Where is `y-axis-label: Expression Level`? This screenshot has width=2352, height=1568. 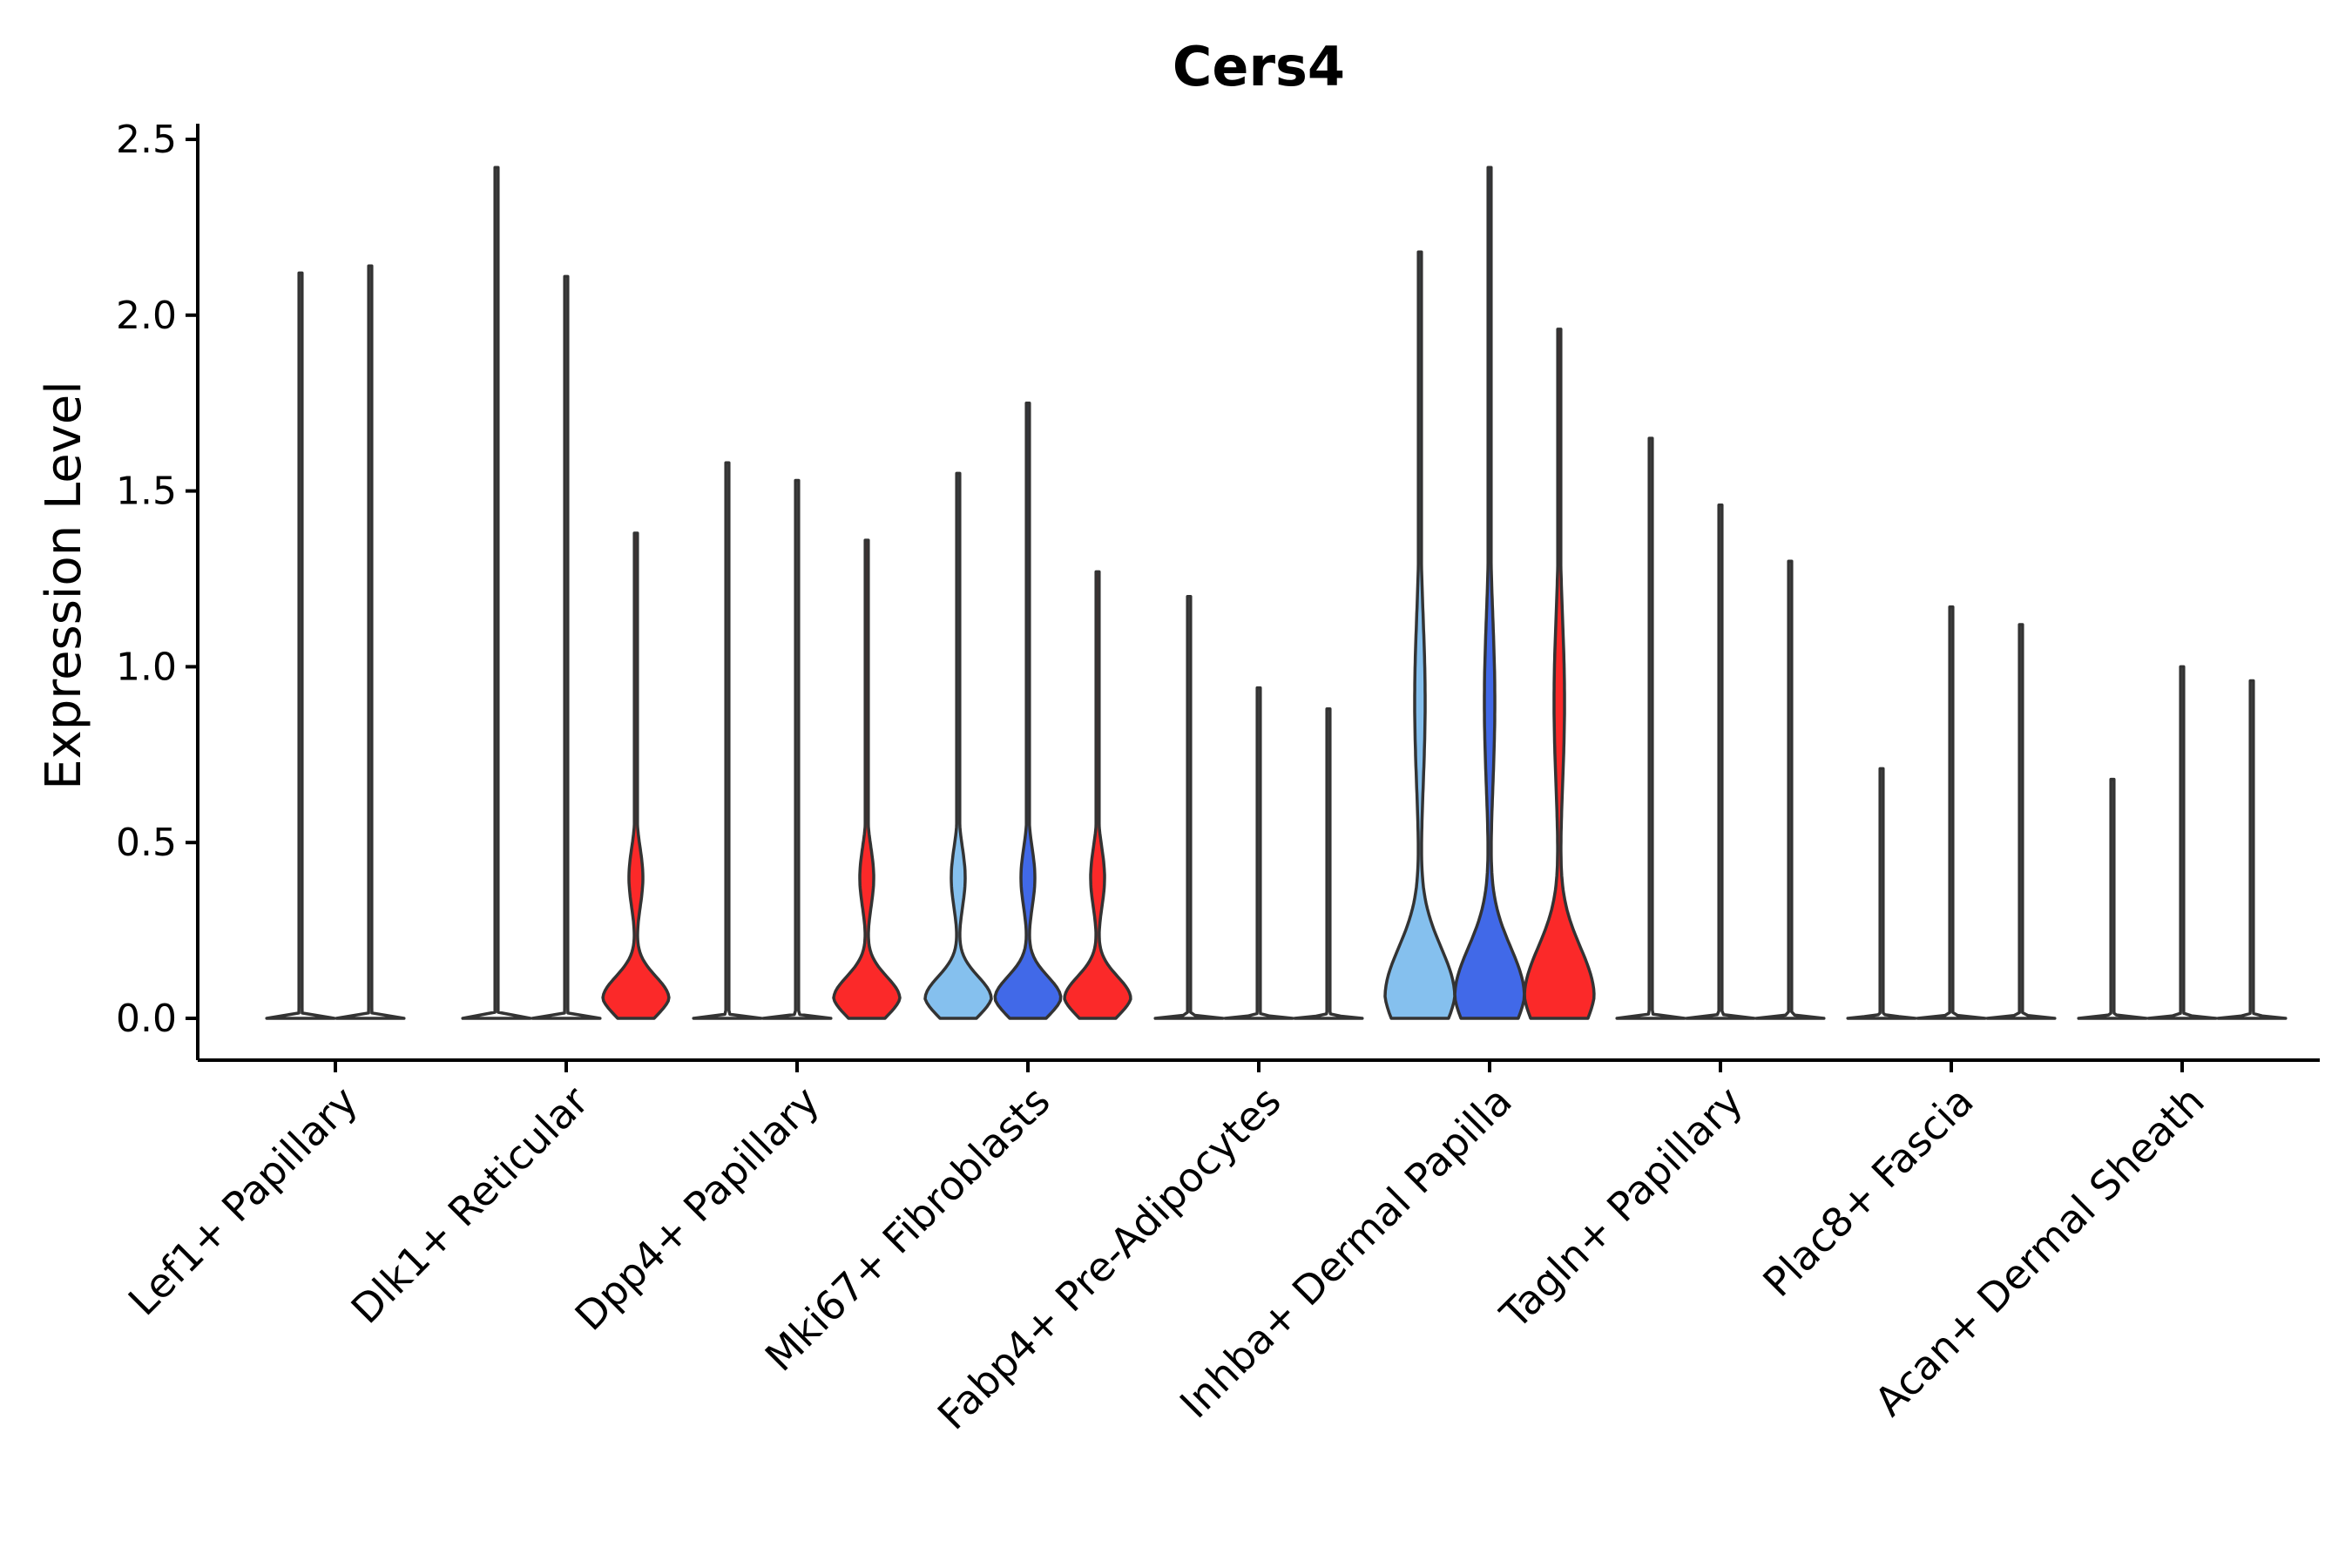
y-axis-label: Expression Level is located at coordinates (64, 585).